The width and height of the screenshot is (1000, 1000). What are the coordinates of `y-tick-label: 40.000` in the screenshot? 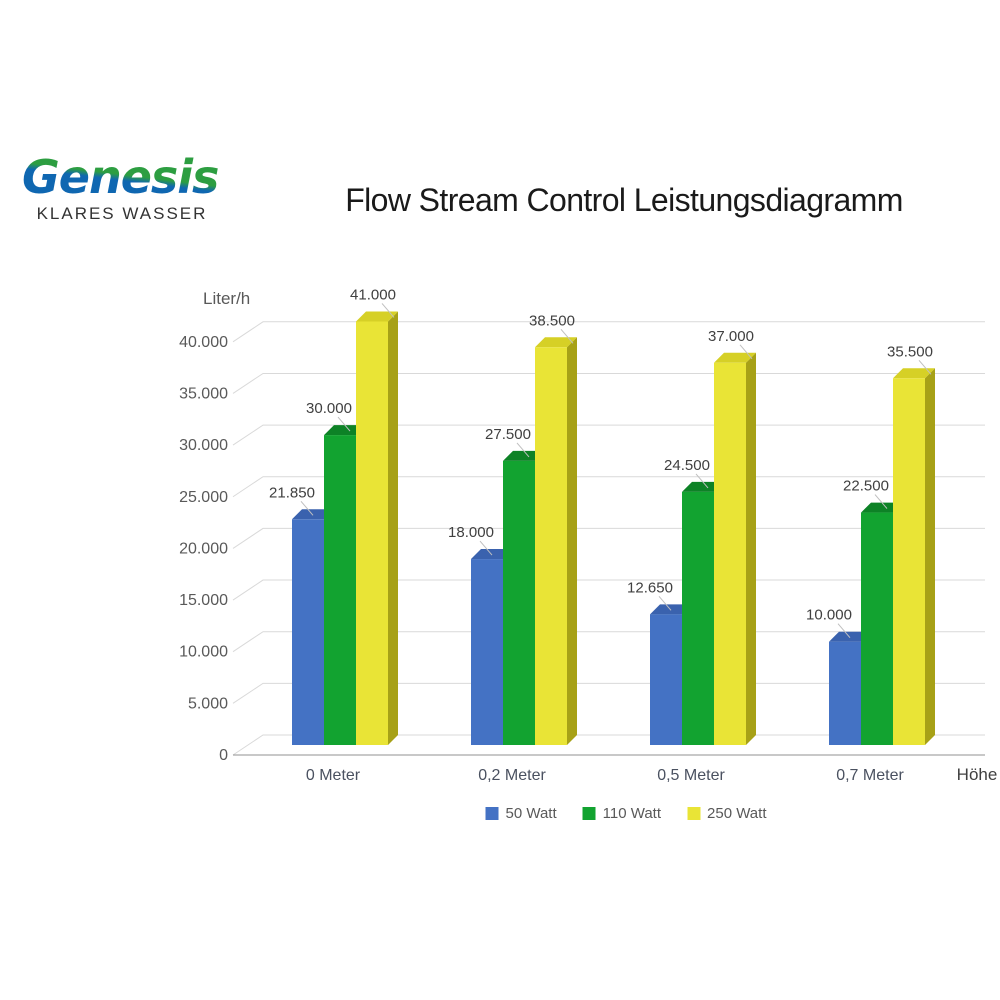 It's located at (203, 342).